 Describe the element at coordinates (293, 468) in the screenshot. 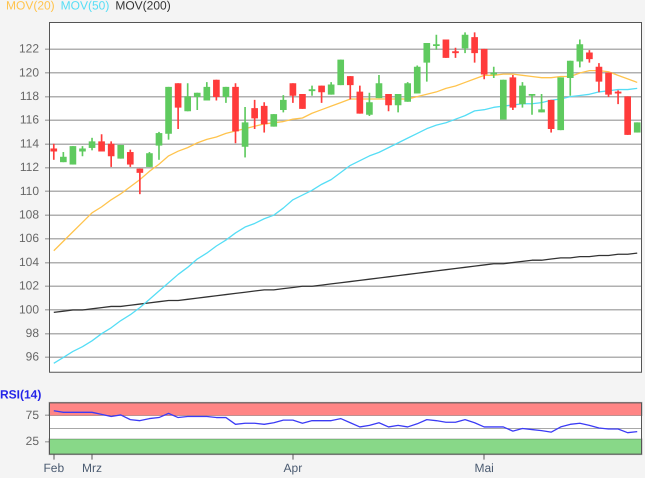

I see `x-tick-label: Apr` at that location.